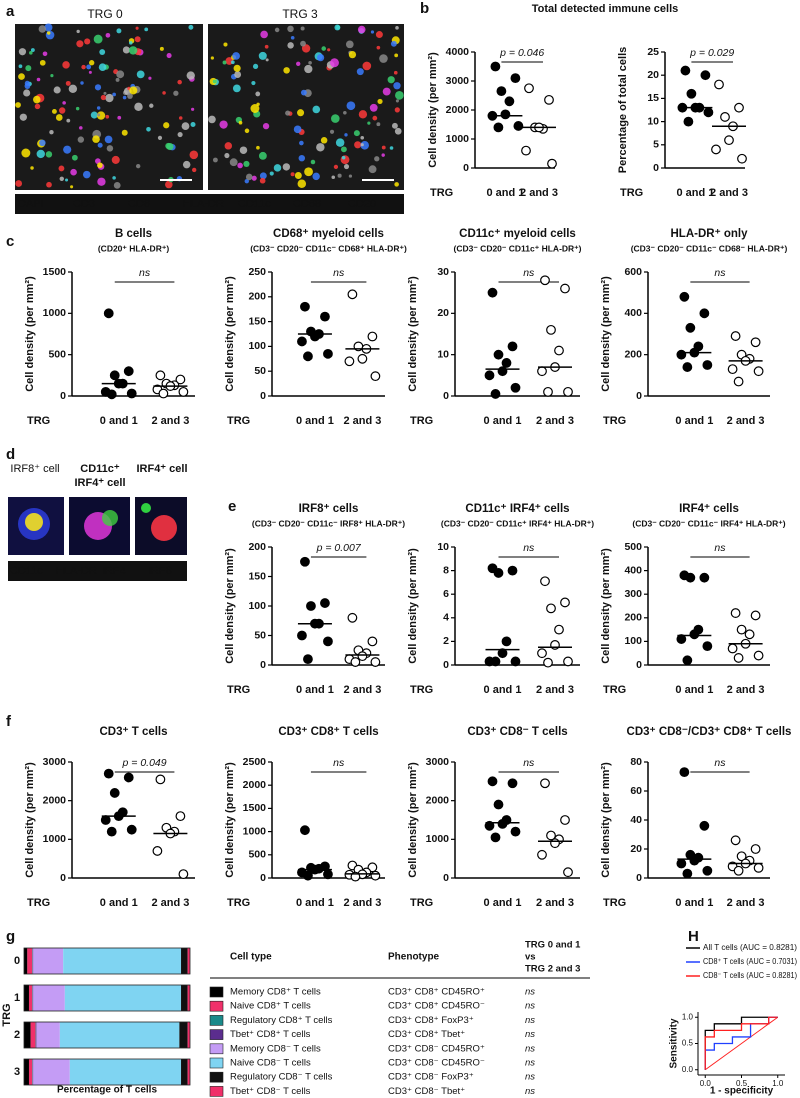 Image resolution: width=800 pixels, height=1098 pixels. What do you see at coordinates (133, 732) in the screenshot?
I see `chart-title: CD3⁺ T cells` at bounding box center [133, 732].